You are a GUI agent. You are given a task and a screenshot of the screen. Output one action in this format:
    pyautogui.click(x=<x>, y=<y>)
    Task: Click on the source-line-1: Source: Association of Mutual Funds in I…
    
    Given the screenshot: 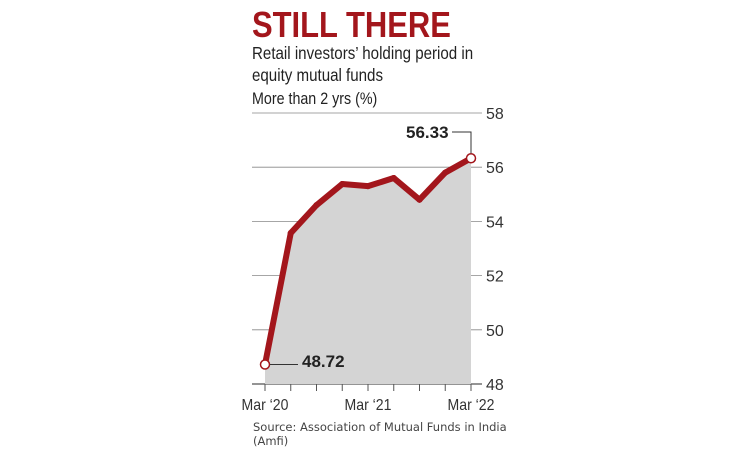 What is the action you would take?
    pyautogui.click(x=380, y=427)
    